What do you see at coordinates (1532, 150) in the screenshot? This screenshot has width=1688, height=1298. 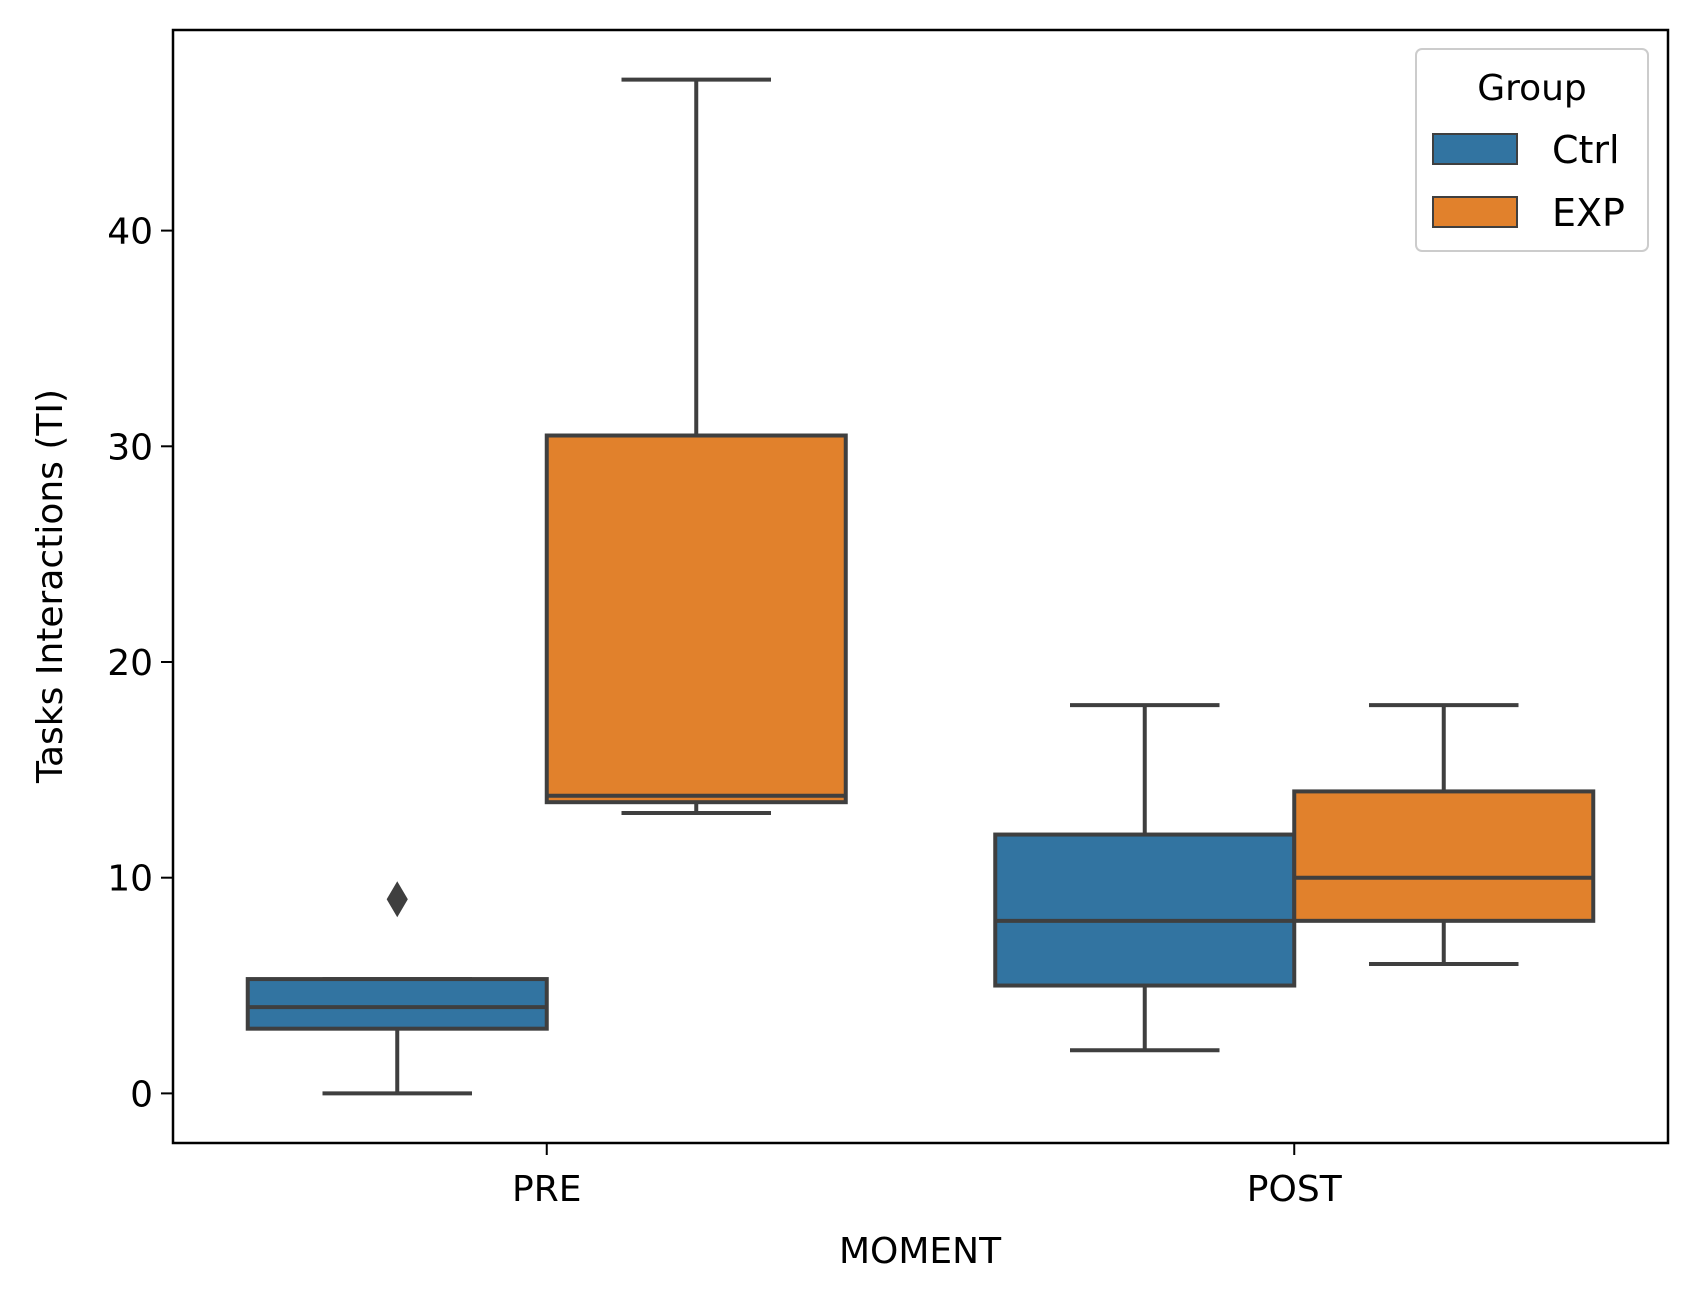 I see `legend: Group Ctrl EXP` at bounding box center [1532, 150].